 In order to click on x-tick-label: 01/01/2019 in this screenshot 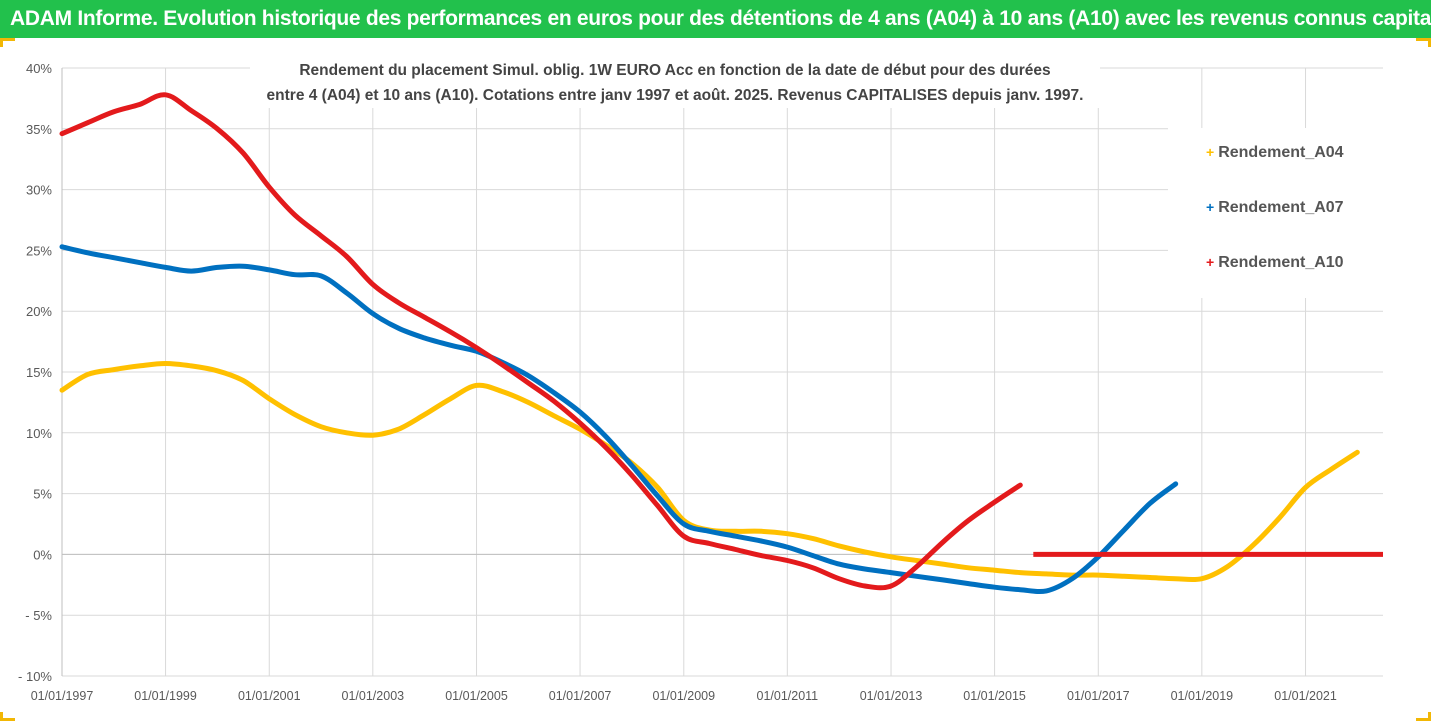, I will do `click(1202, 696)`.